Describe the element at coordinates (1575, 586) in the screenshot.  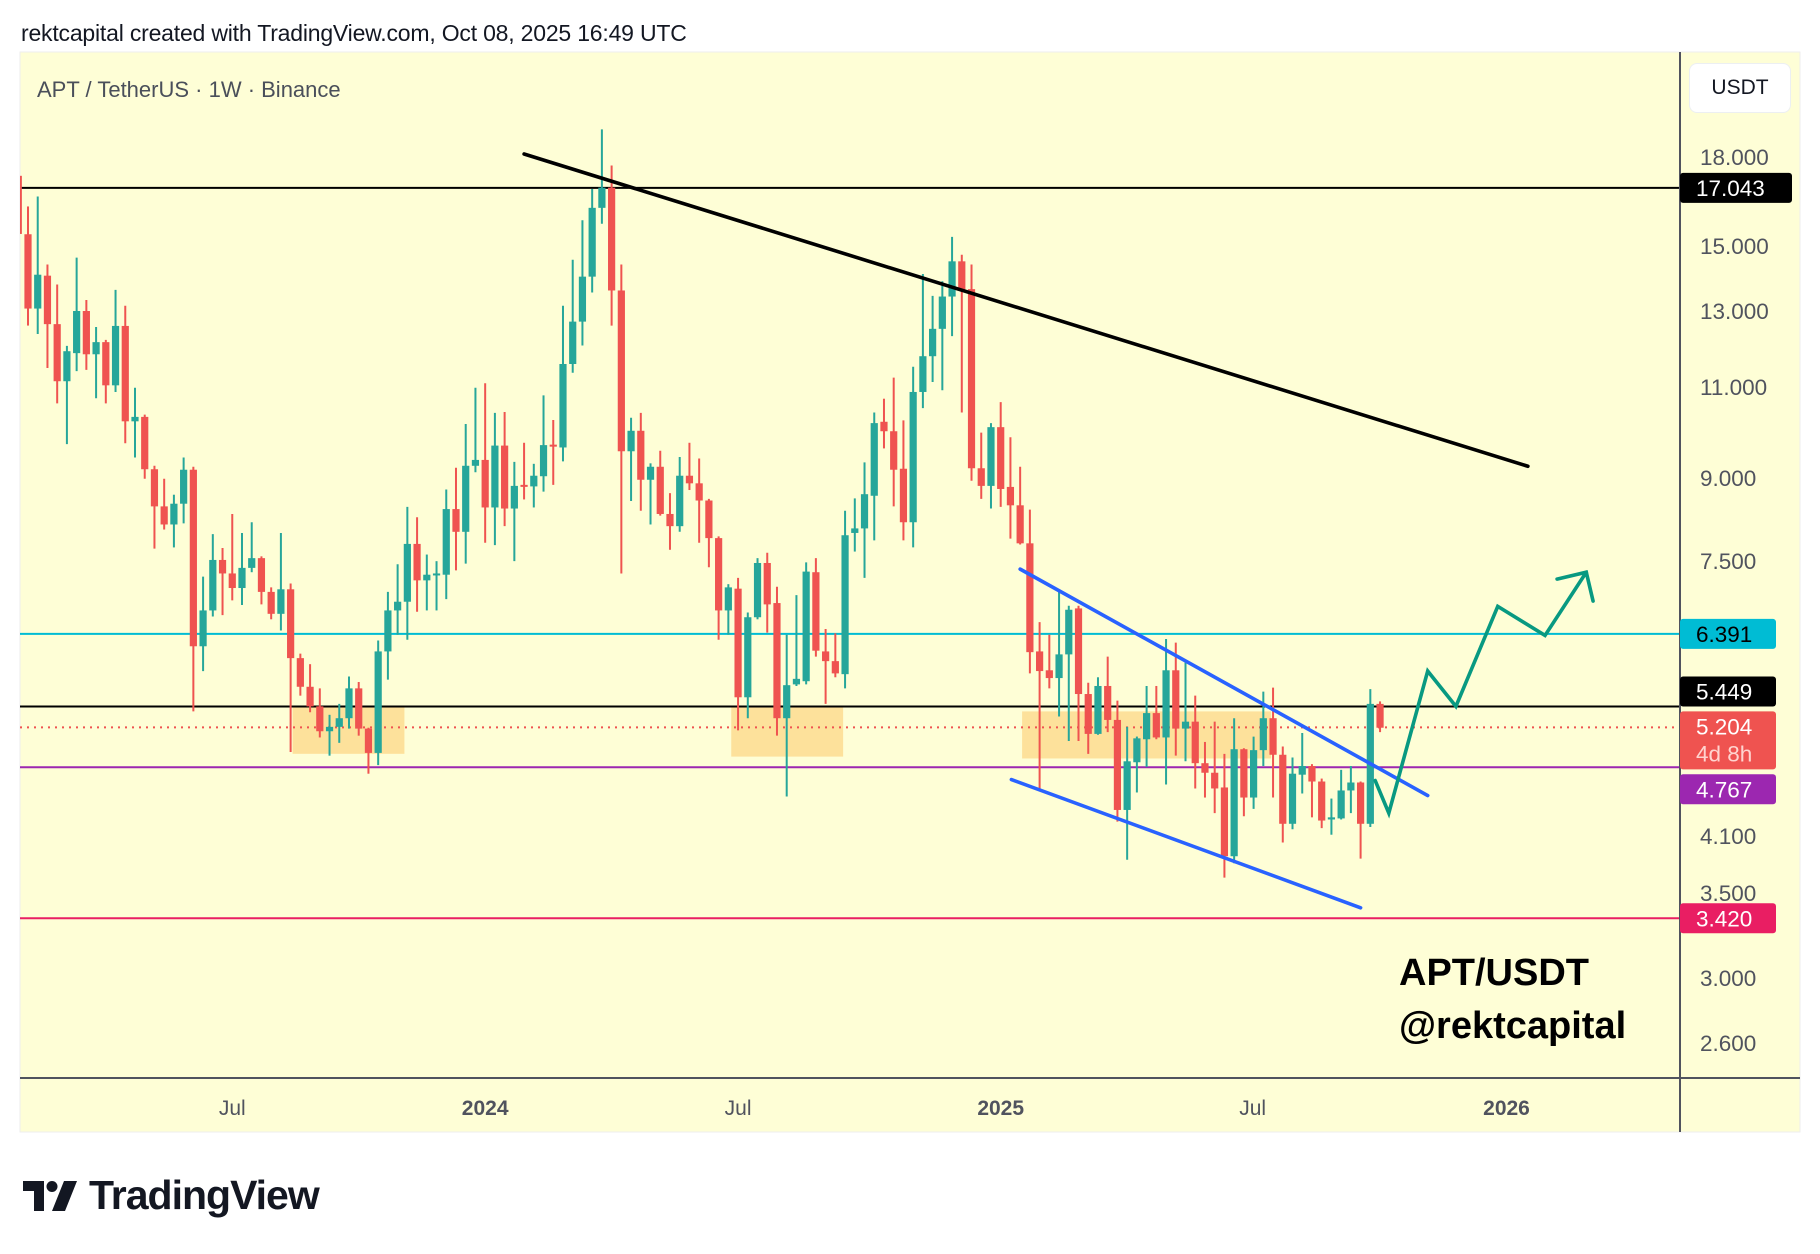
I see `arrow-head-icon` at that location.